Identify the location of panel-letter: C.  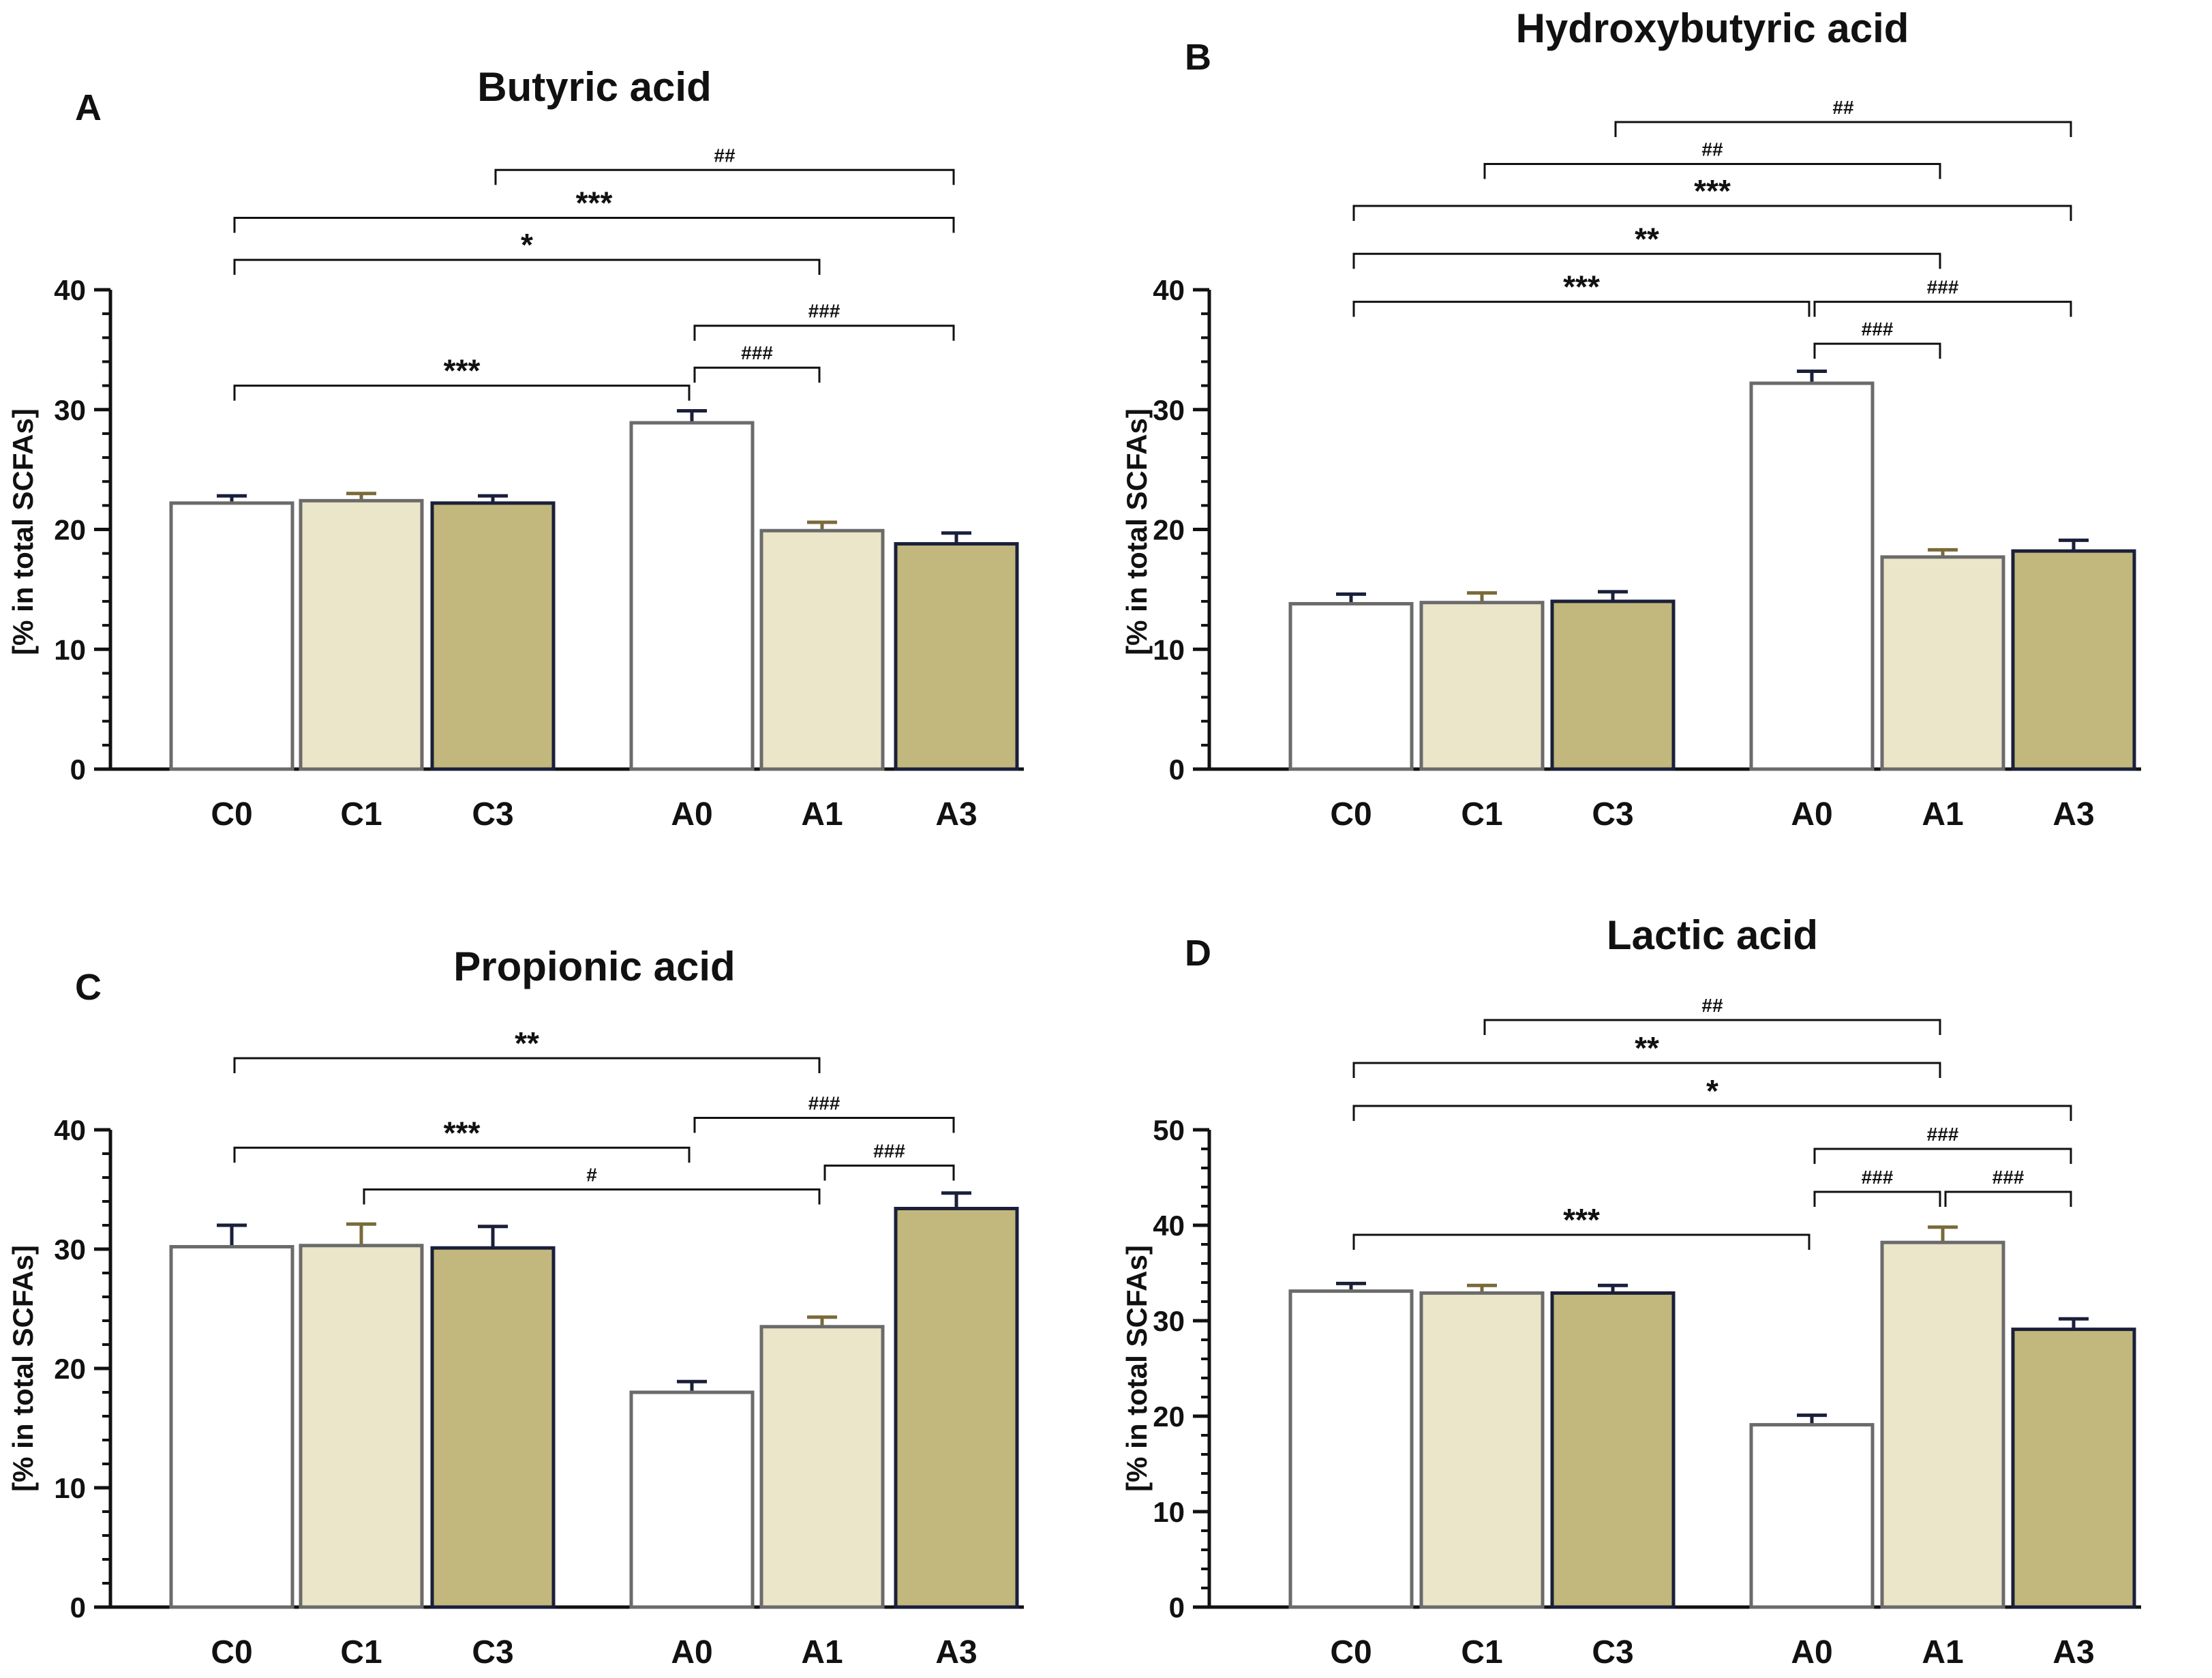
(88, 987).